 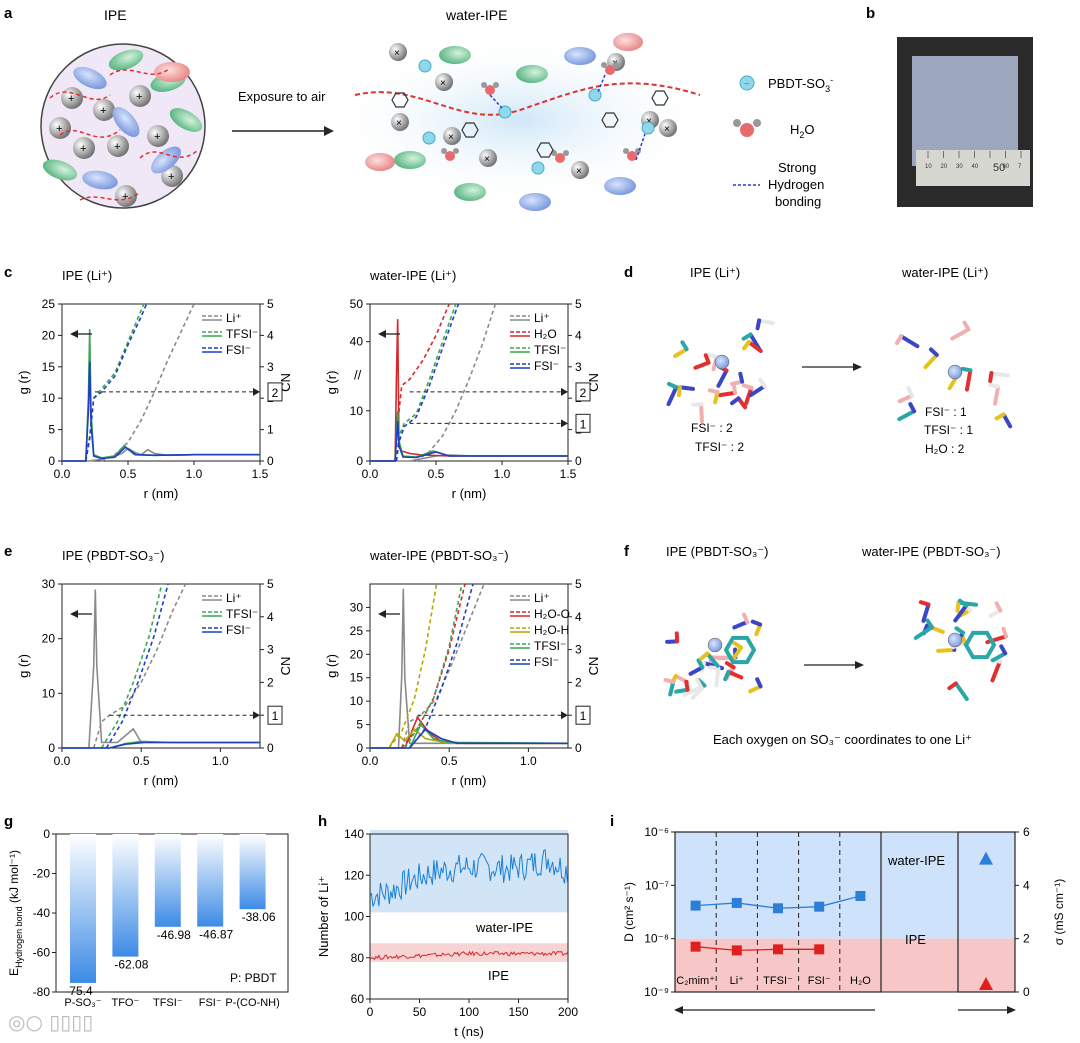 I want to click on cn-line-TFSI⁻, so click(x=115, y=382).